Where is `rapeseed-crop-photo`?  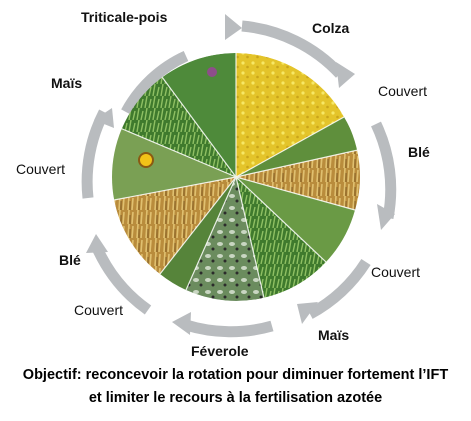 rapeseed-crop-photo is located at coordinates (290, 115).